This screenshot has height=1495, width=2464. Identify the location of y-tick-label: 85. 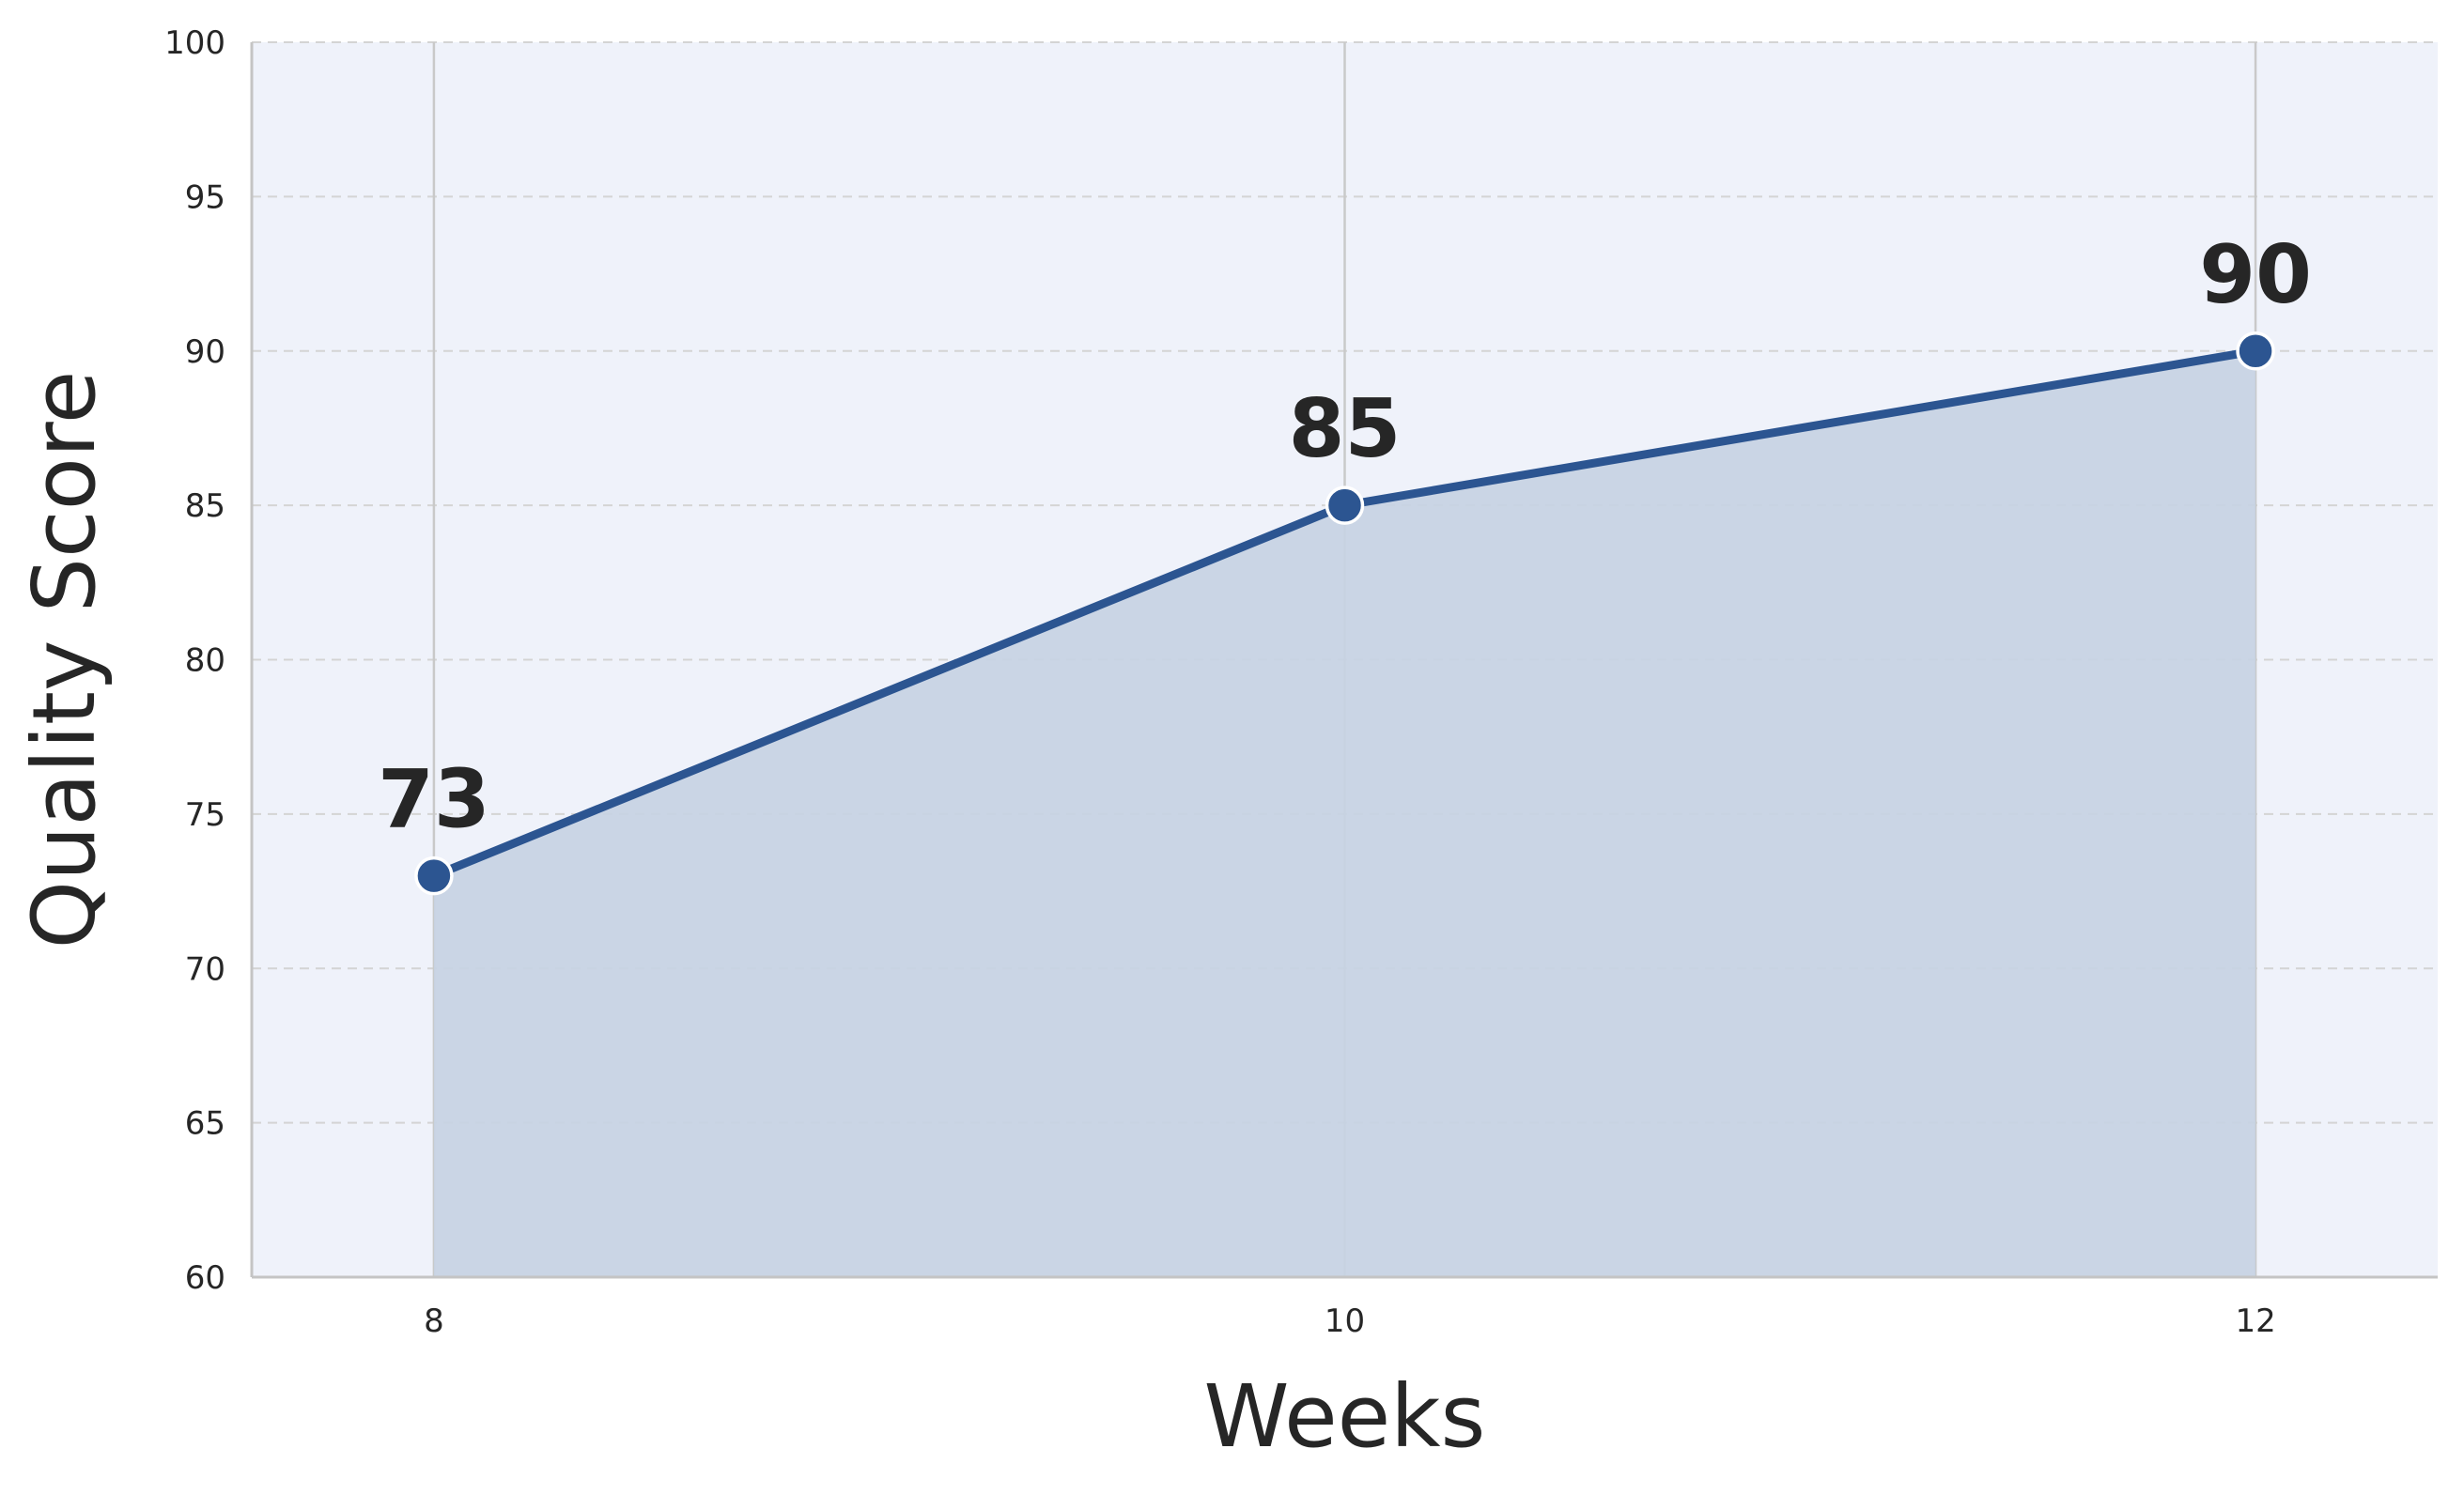
(205, 506).